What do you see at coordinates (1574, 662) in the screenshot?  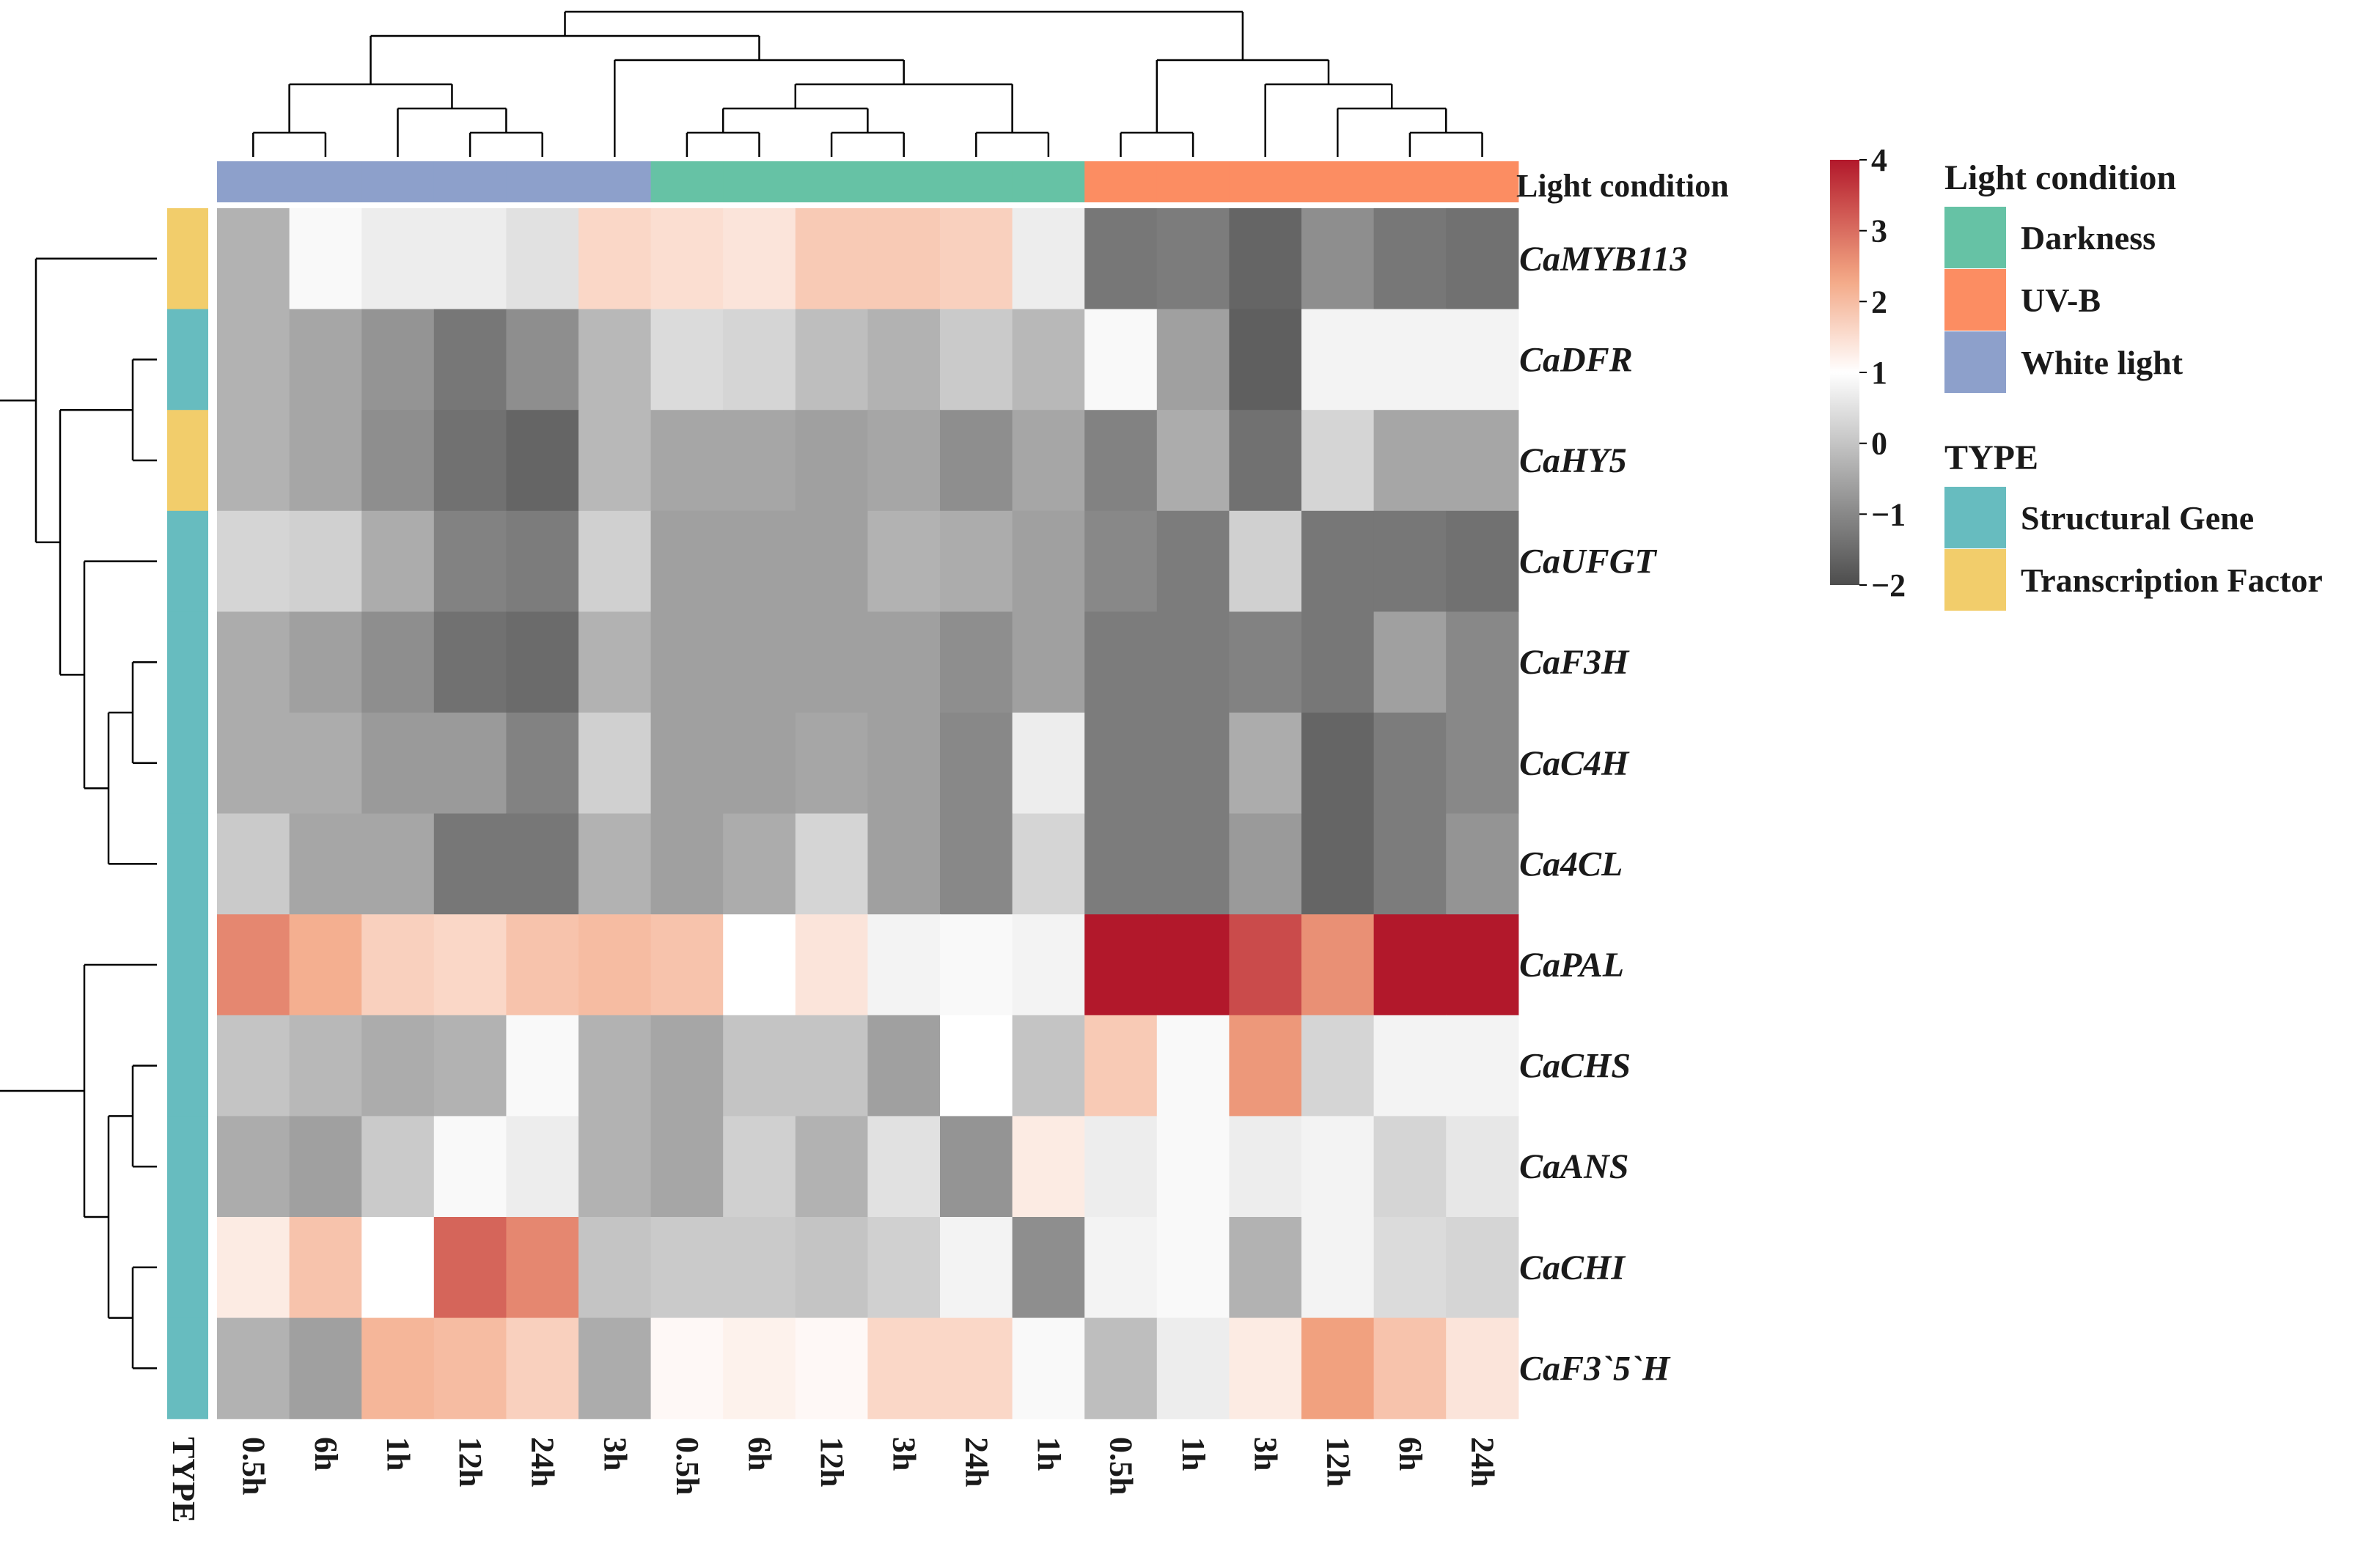 I see `gene-label-caf3h: CaF3H` at bounding box center [1574, 662].